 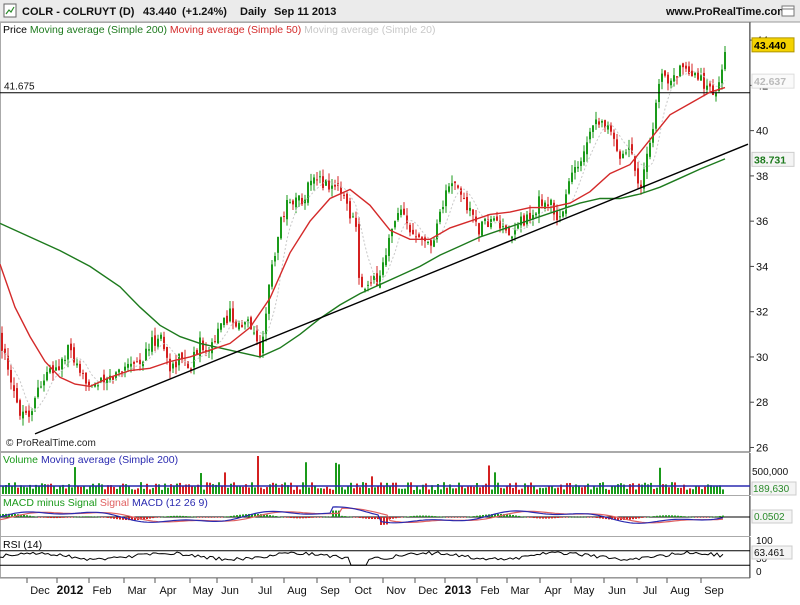 What do you see at coordinates (788, 11) in the screenshot?
I see `window-icon` at bounding box center [788, 11].